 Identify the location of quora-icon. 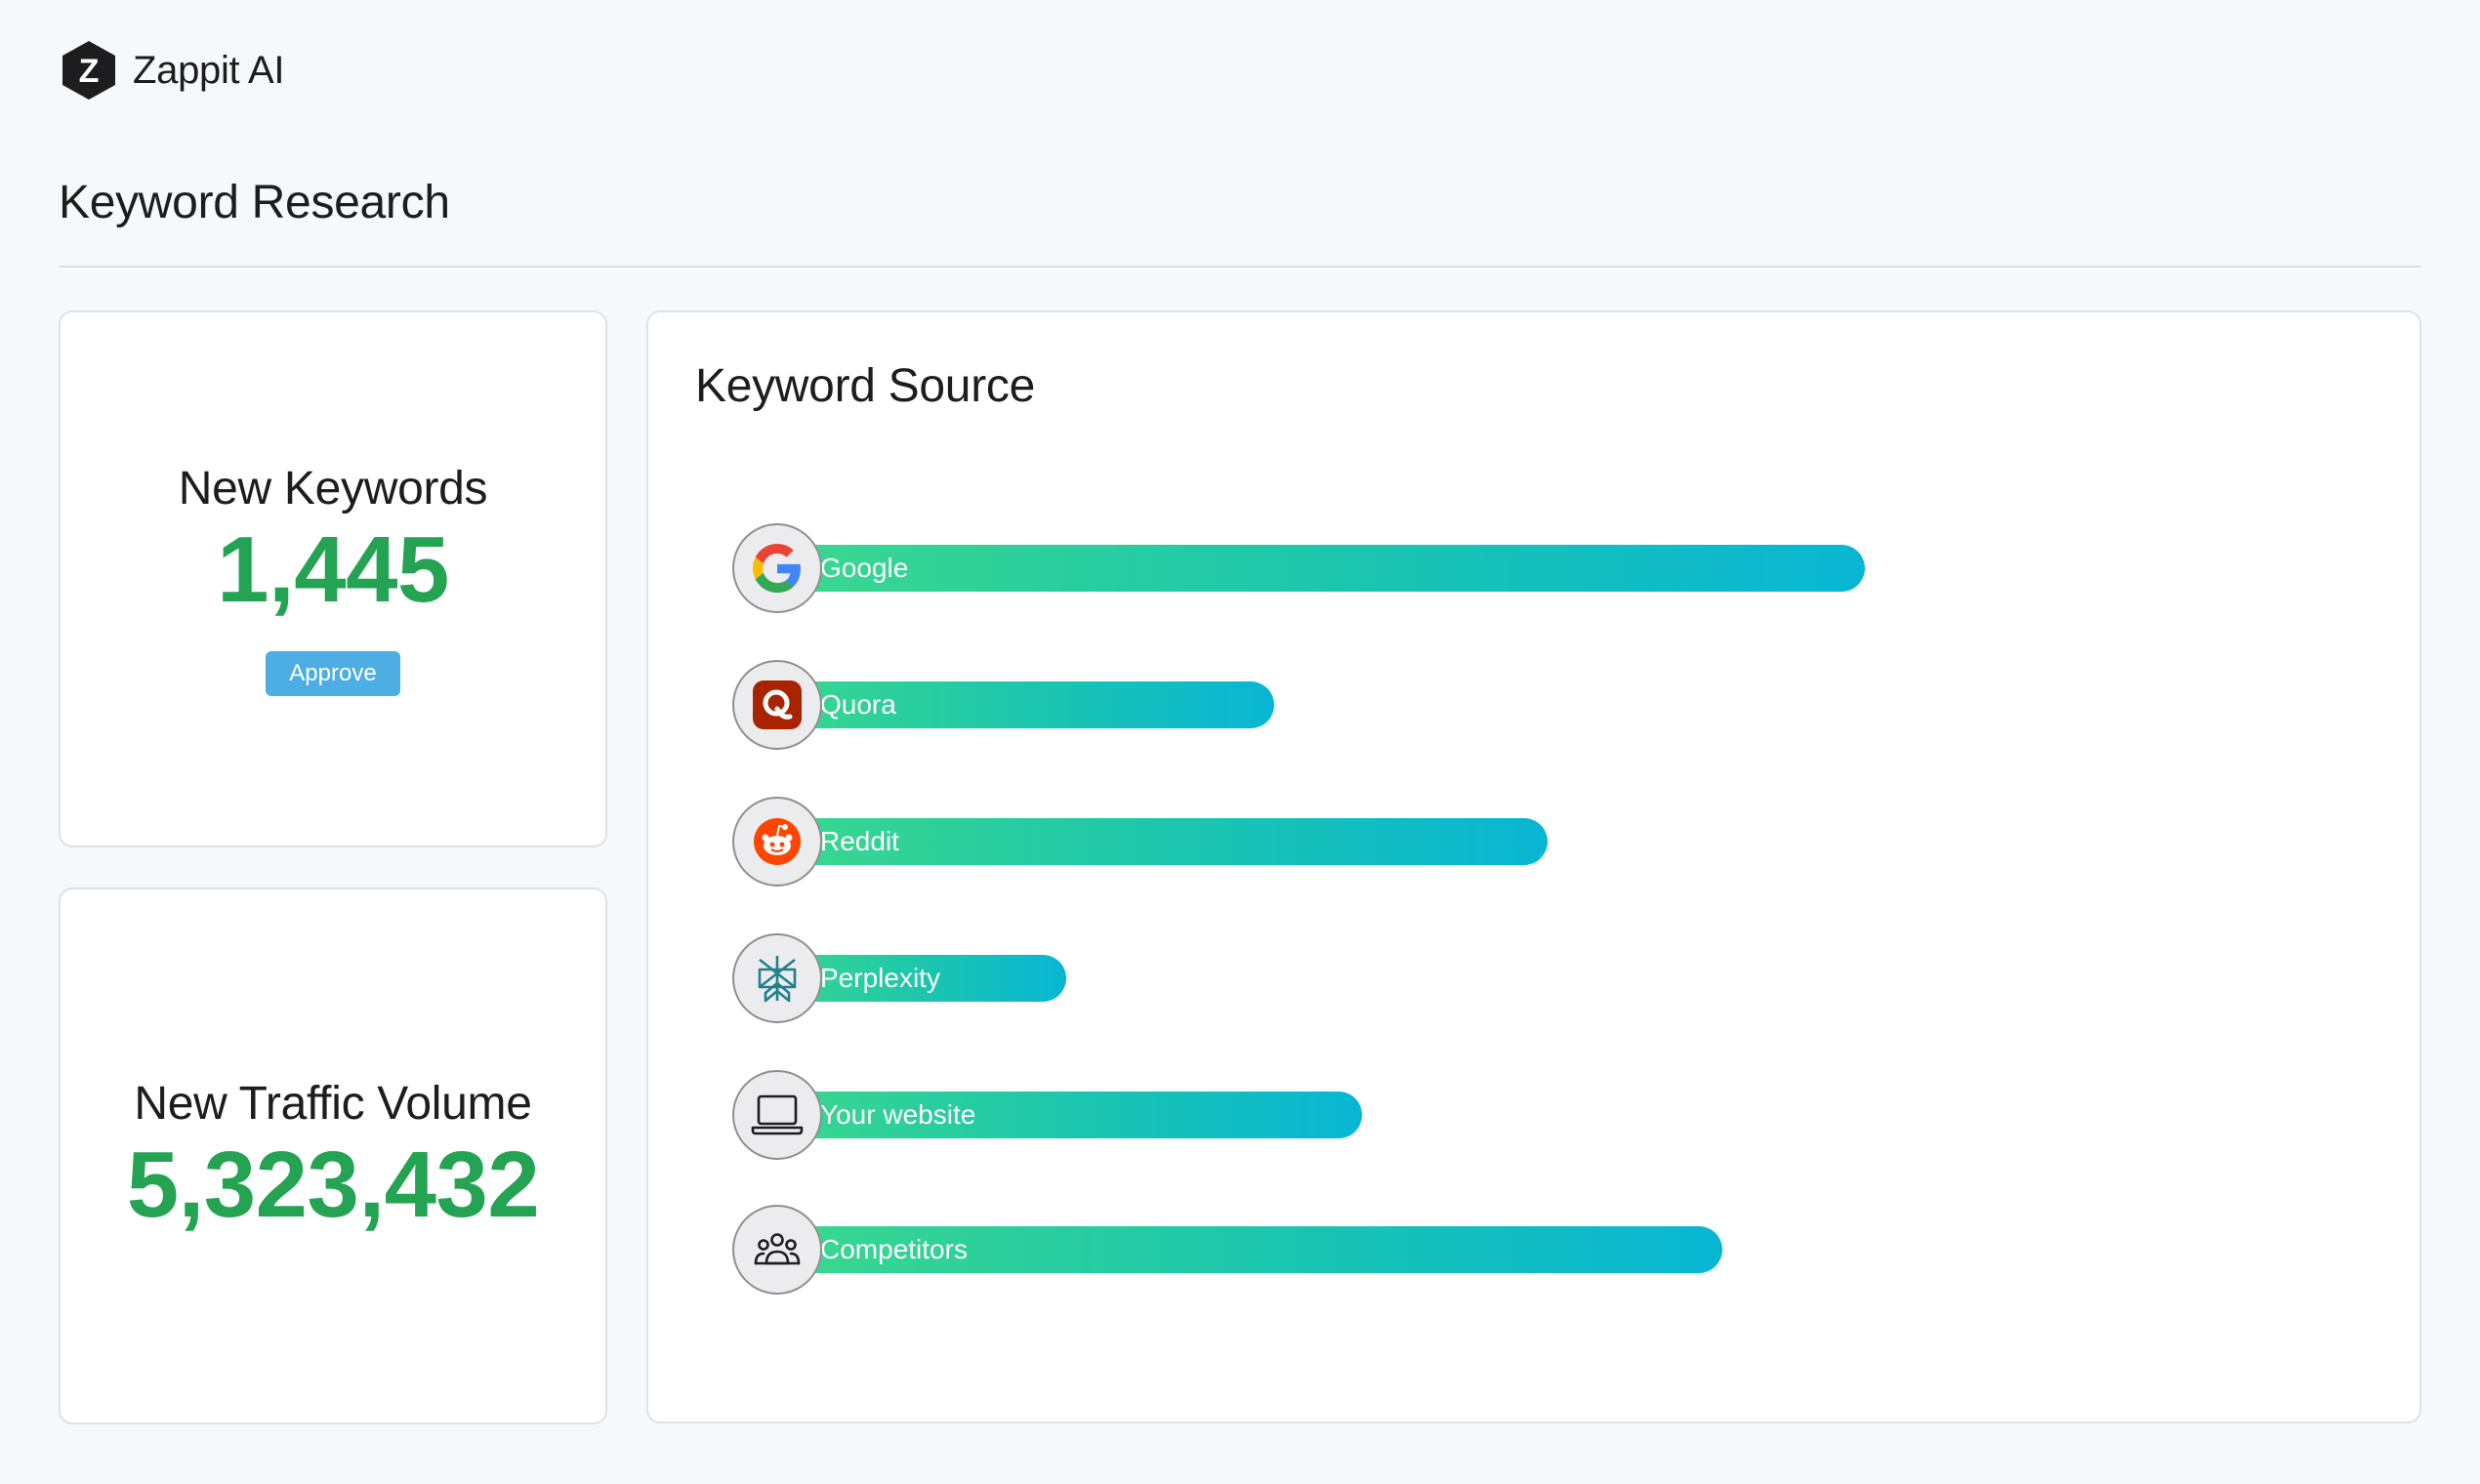
(777, 705).